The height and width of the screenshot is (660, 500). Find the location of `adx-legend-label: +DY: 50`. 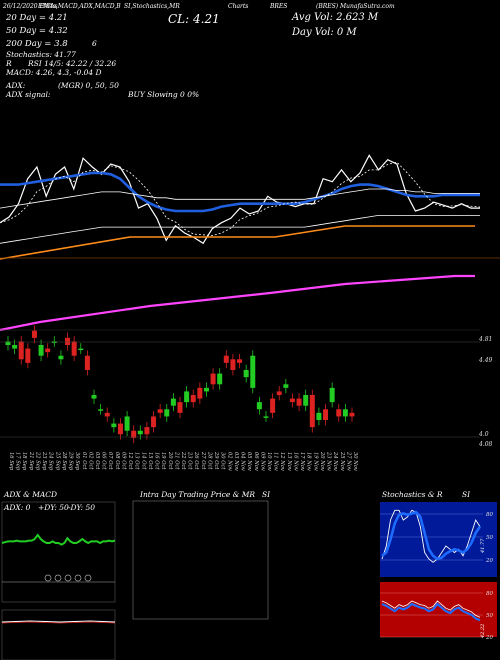

adx-legend-label: +DY: 50 is located at coordinates (53, 507).